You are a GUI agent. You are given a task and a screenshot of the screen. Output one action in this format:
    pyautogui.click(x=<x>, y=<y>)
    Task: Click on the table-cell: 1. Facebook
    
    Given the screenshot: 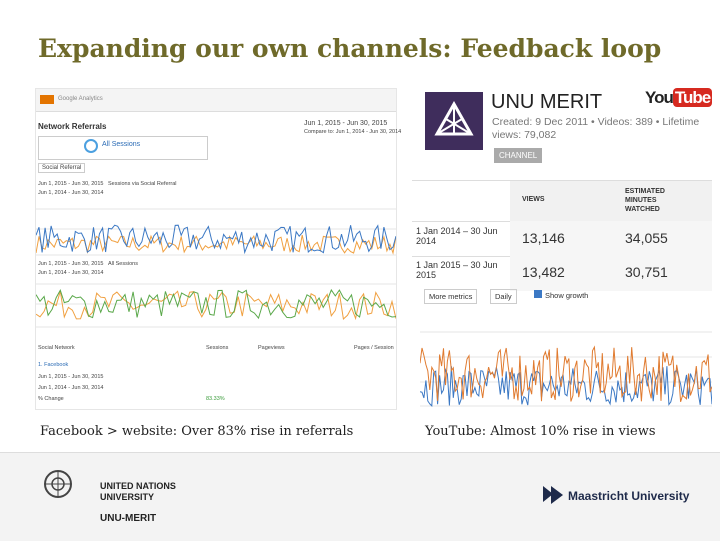 What is the action you would take?
    pyautogui.click(x=53, y=365)
    